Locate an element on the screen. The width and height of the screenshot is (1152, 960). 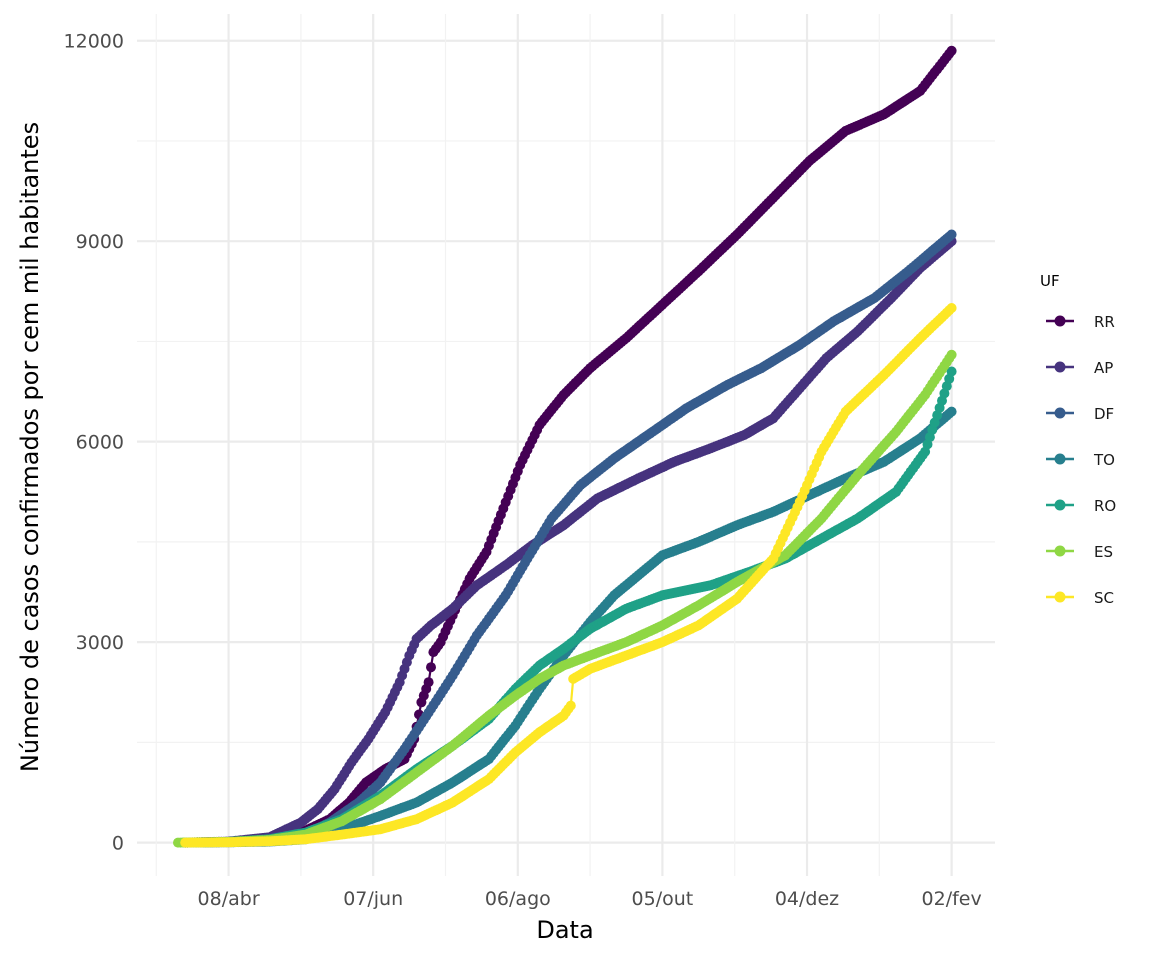
y-tick-label: 0 is located at coordinates (118, 844).